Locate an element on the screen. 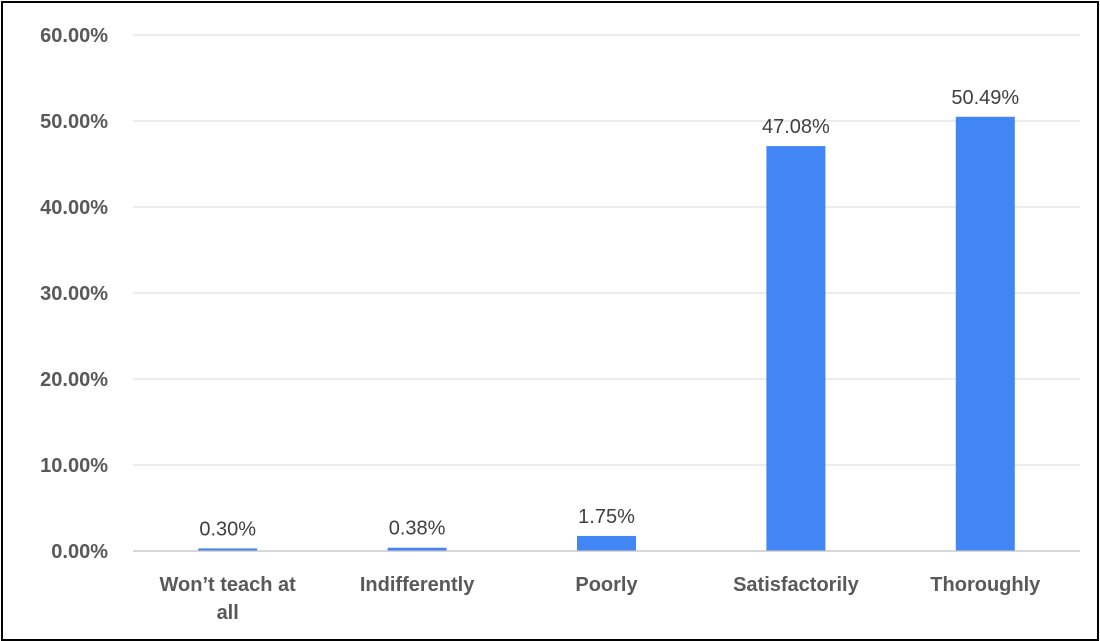 Image resolution: width=1100 pixels, height=641 pixels. x-category-label: Won’t teach at is located at coordinates (228, 585).